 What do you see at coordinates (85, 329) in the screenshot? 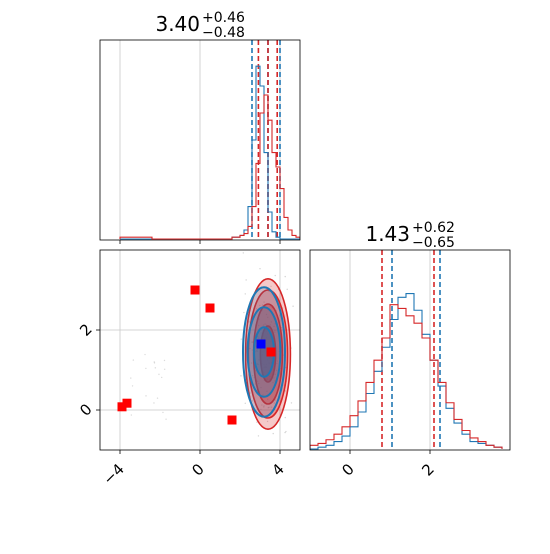
I see `joint-ytick-label-1: 2` at bounding box center [85, 329].